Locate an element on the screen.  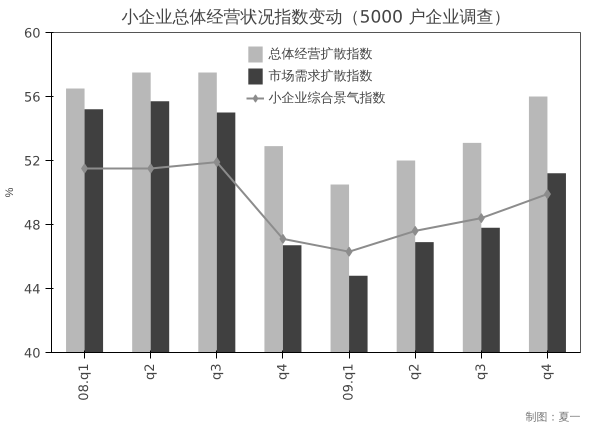
text: 制图：夏一 is located at coordinates (553, 417).